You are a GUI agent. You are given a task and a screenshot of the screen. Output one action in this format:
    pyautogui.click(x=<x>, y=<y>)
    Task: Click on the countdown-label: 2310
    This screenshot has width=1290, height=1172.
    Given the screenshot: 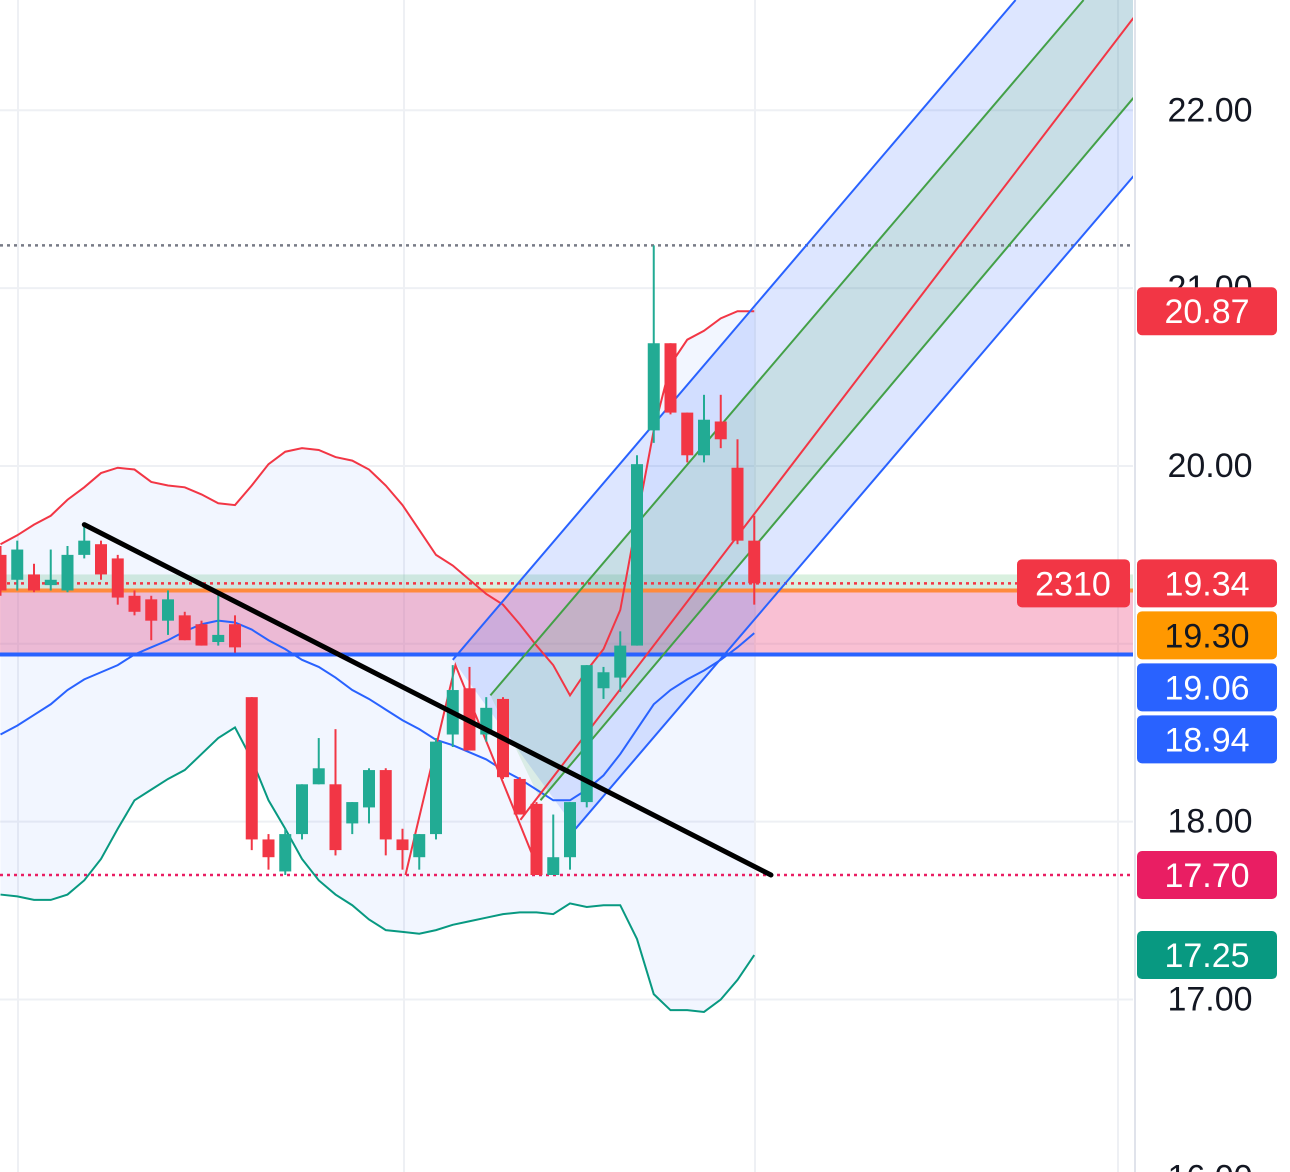 What is the action you would take?
    pyautogui.click(x=1073, y=584)
    